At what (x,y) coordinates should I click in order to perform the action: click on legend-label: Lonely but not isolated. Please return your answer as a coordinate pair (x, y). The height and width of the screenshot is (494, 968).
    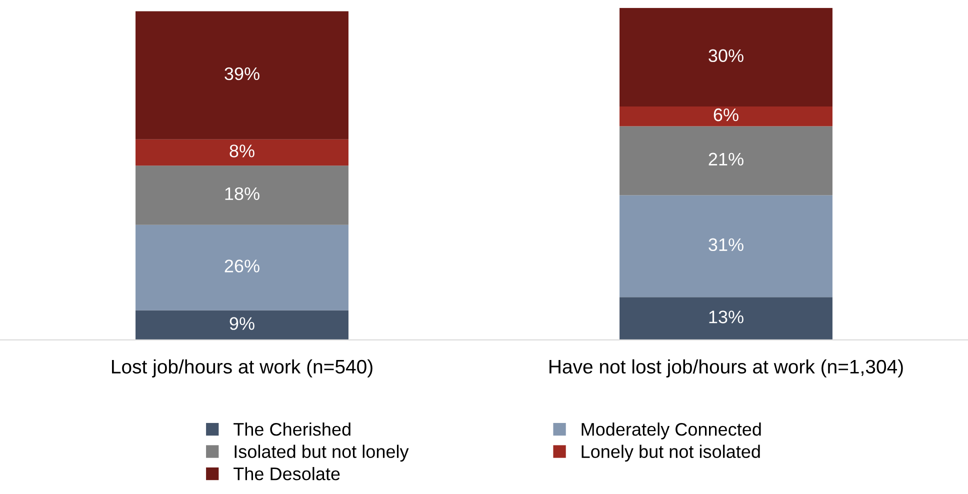
    Looking at the image, I should click on (671, 453).